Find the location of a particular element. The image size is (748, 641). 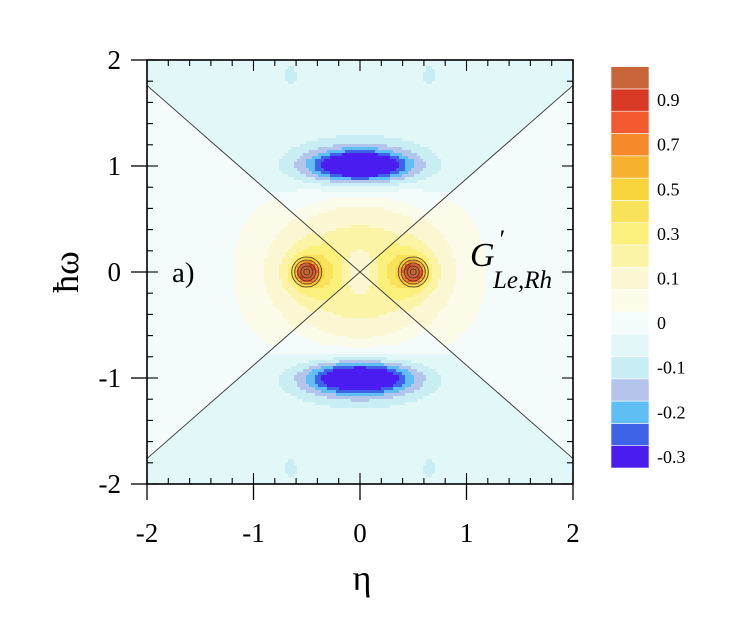

x-tick-label: 2 is located at coordinates (573, 533).